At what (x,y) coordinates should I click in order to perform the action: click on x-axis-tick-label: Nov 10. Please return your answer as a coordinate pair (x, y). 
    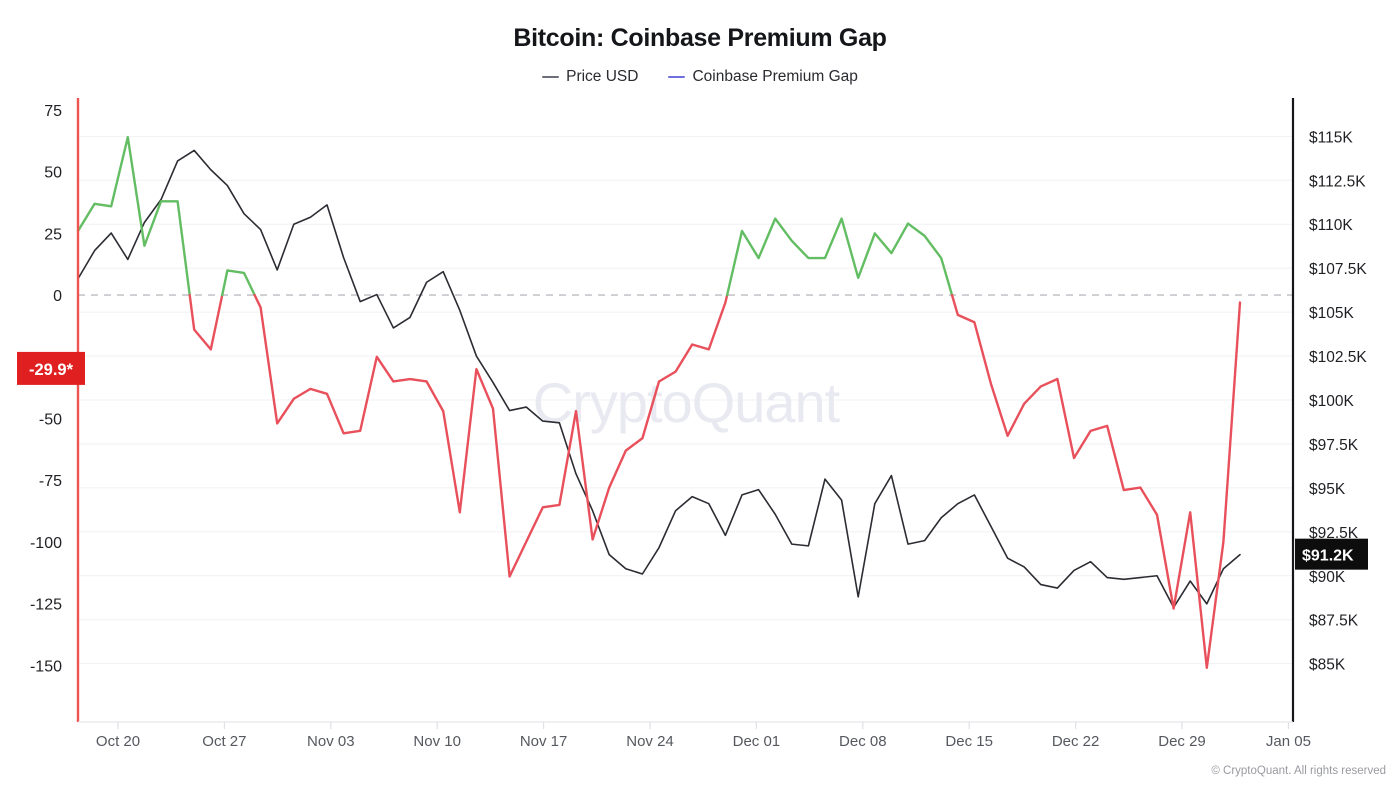
    Looking at the image, I should click on (437, 741).